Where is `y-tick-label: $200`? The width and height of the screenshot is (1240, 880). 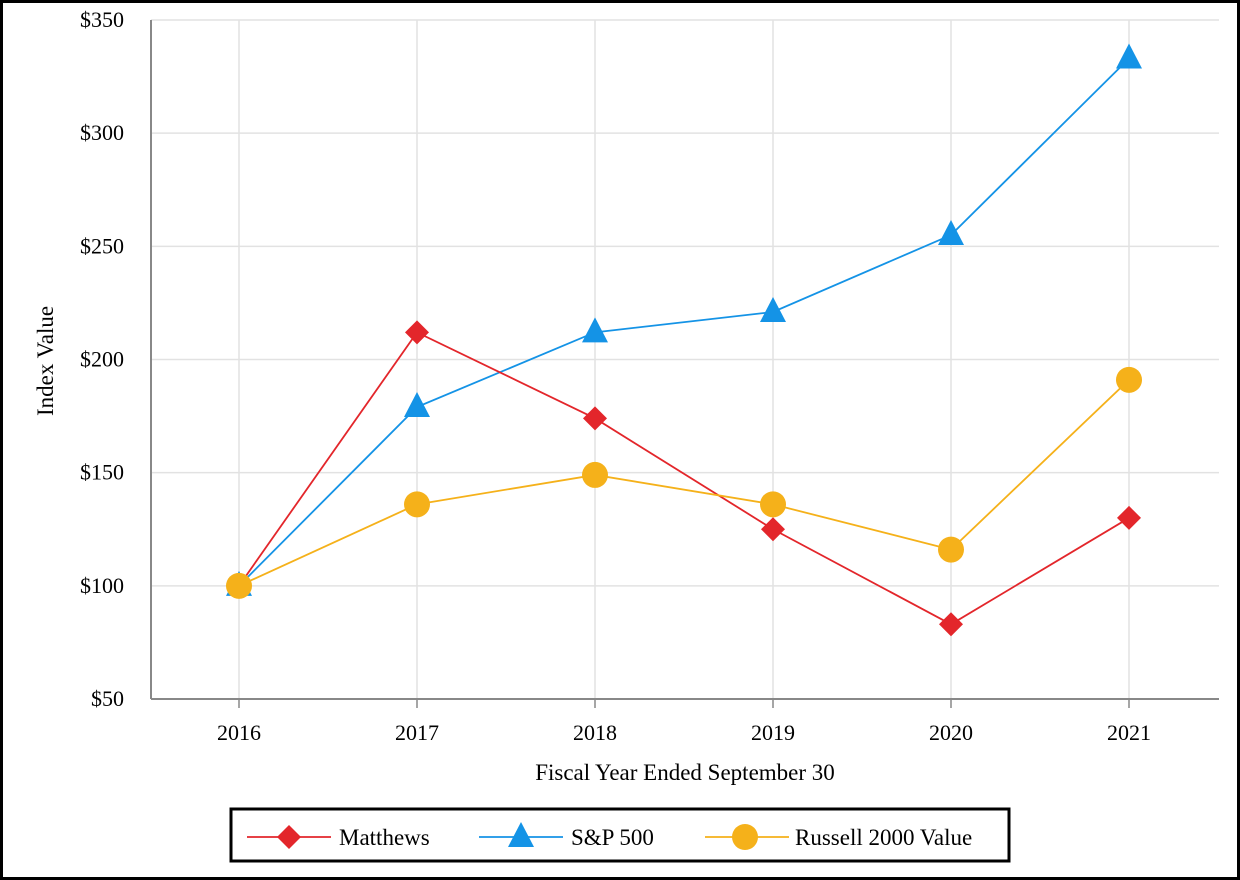 y-tick-label: $200 is located at coordinates (102, 359).